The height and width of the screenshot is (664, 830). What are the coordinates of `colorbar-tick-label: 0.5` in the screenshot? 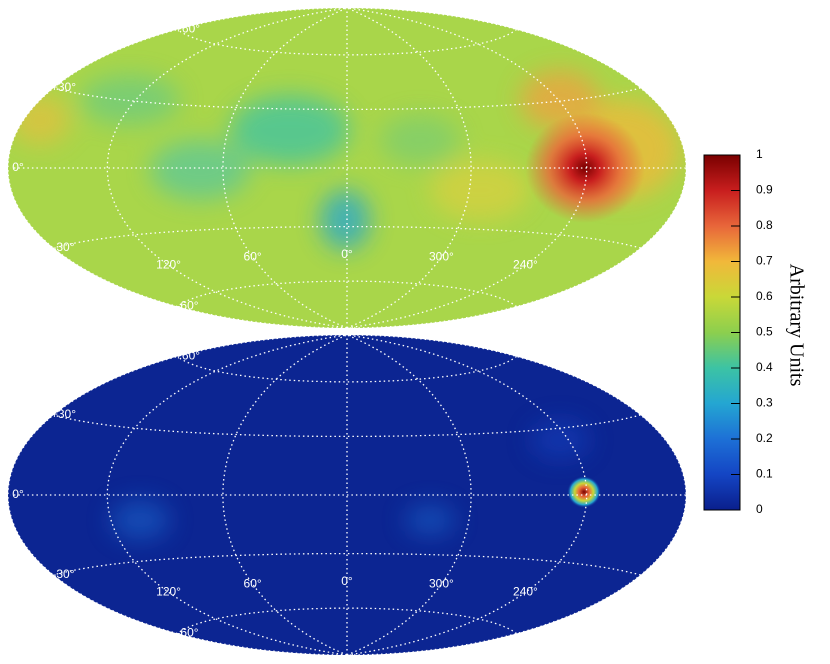 It's located at (764, 332).